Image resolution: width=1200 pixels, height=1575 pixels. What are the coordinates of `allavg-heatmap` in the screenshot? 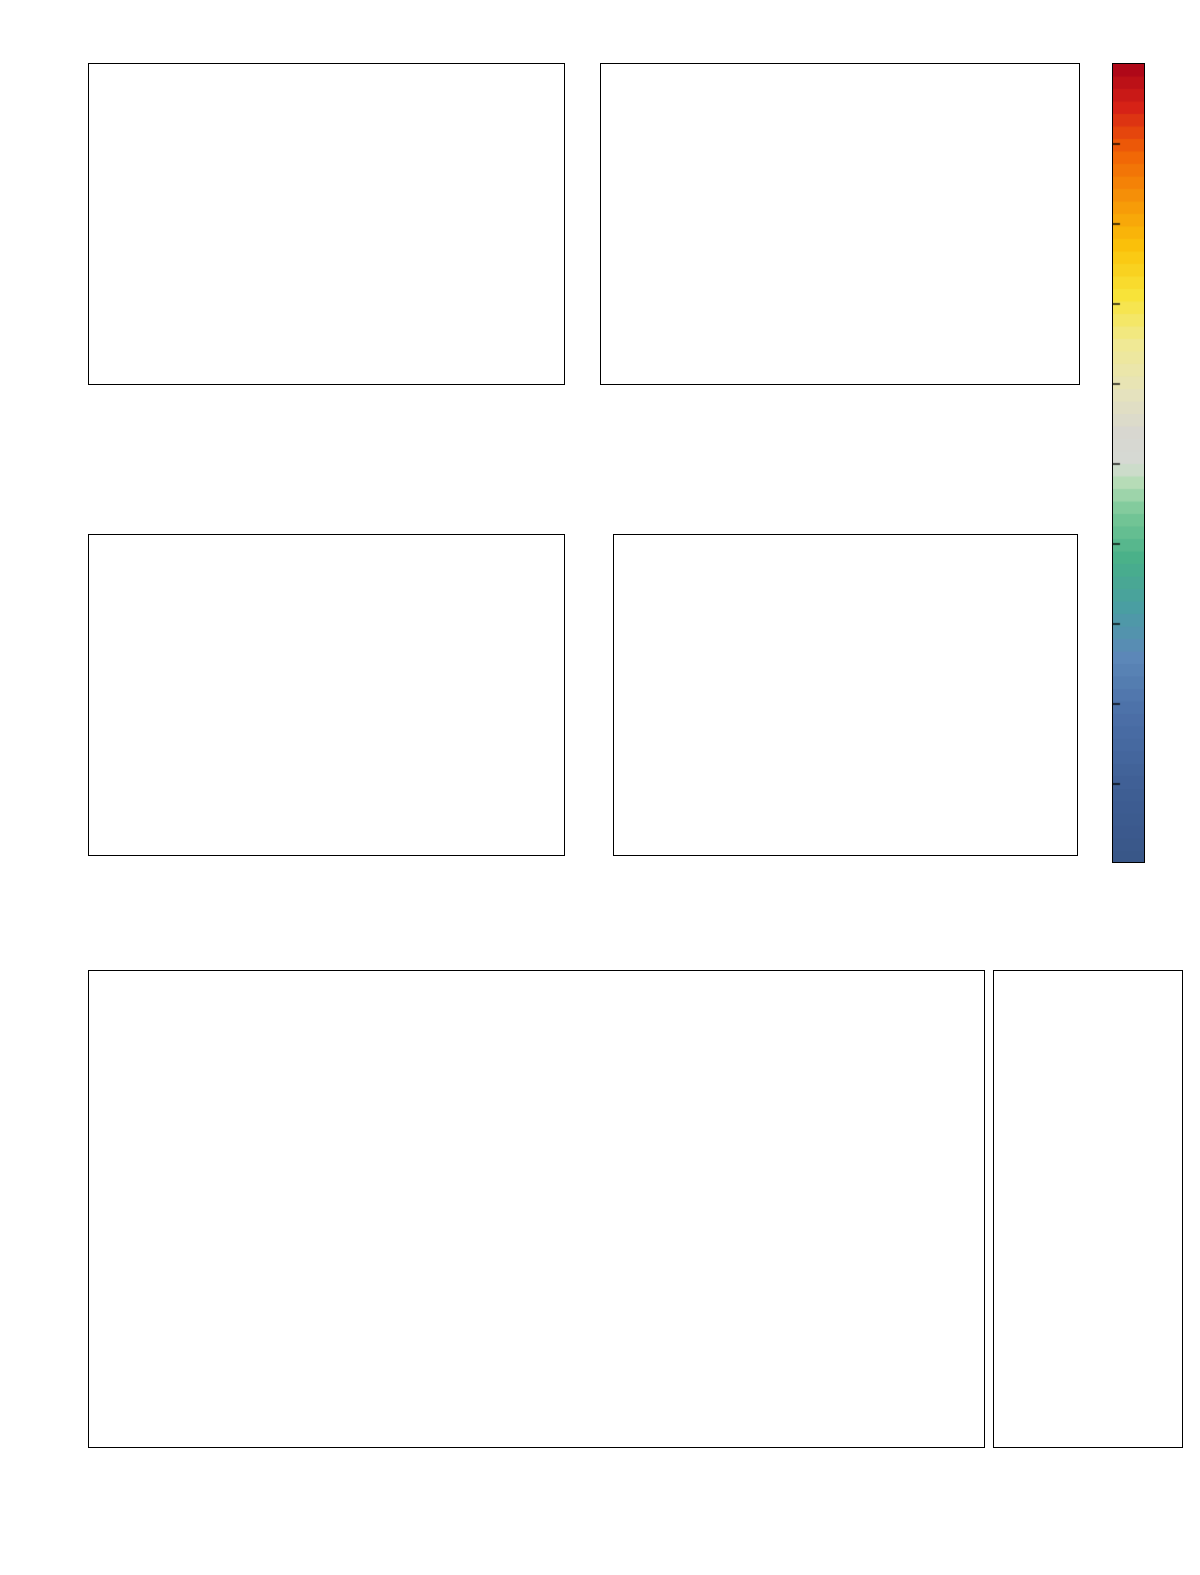 It's located at (845, 695).